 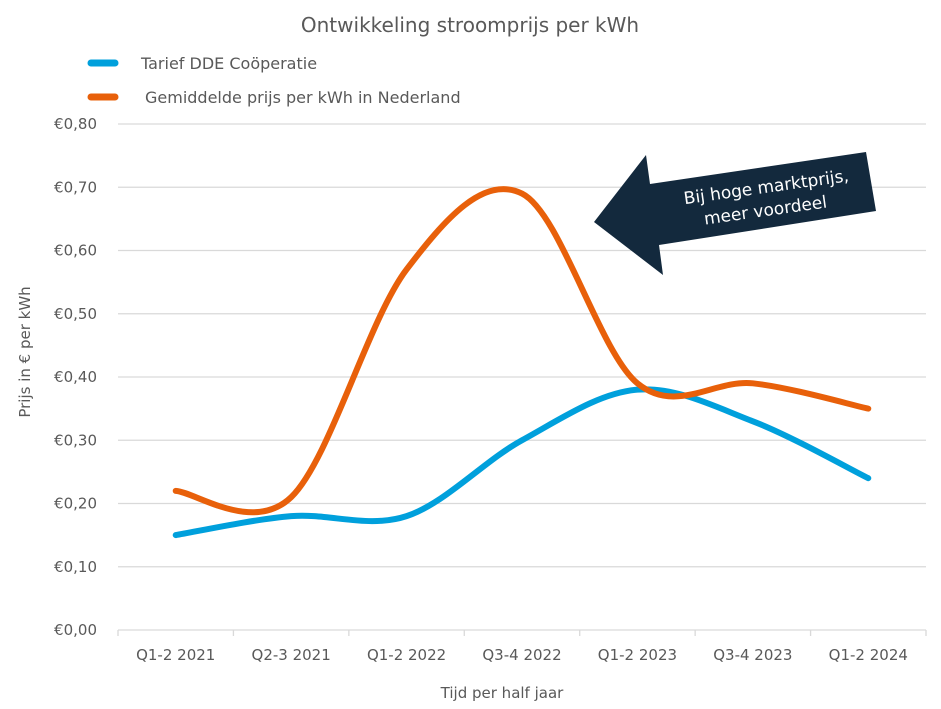 I want to click on x-tick-label: Q1-2 2024, so click(x=868, y=655).